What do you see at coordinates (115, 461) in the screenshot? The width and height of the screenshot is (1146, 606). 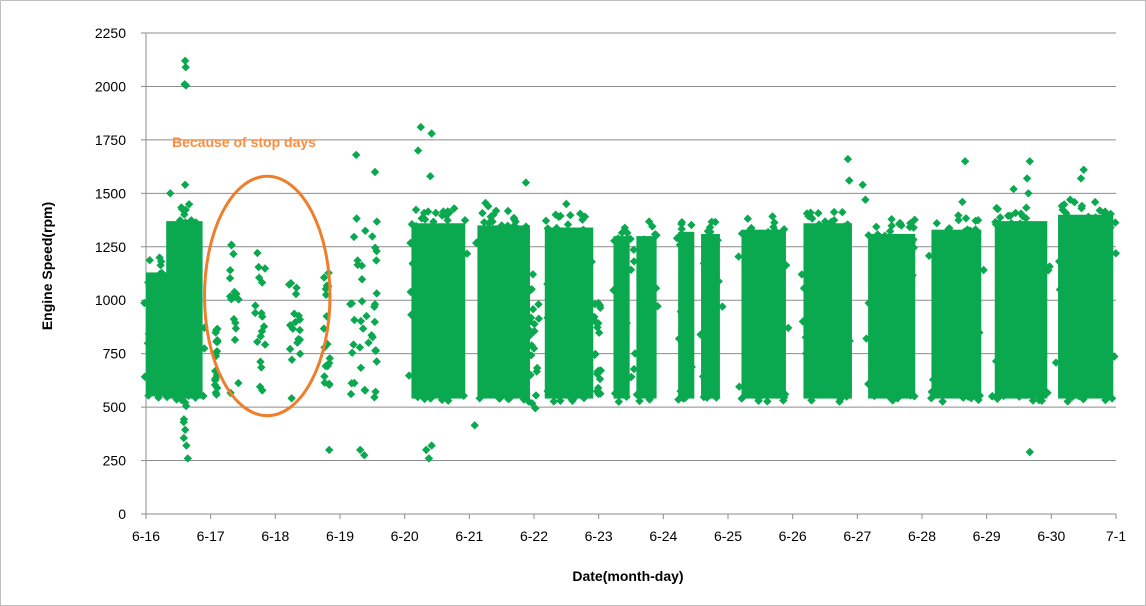 I see `y-tick-label: 250` at bounding box center [115, 461].